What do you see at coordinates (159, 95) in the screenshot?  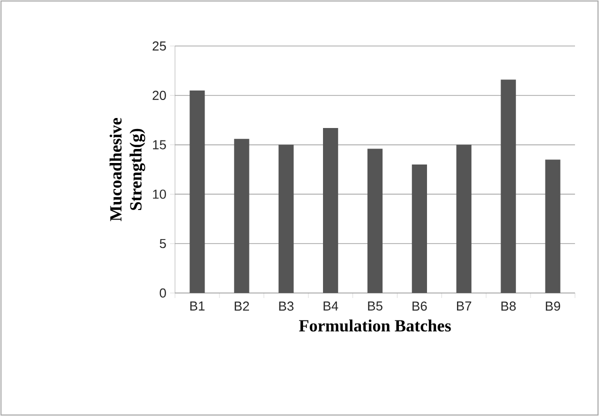 I see `y-tick-label: 20` at bounding box center [159, 95].